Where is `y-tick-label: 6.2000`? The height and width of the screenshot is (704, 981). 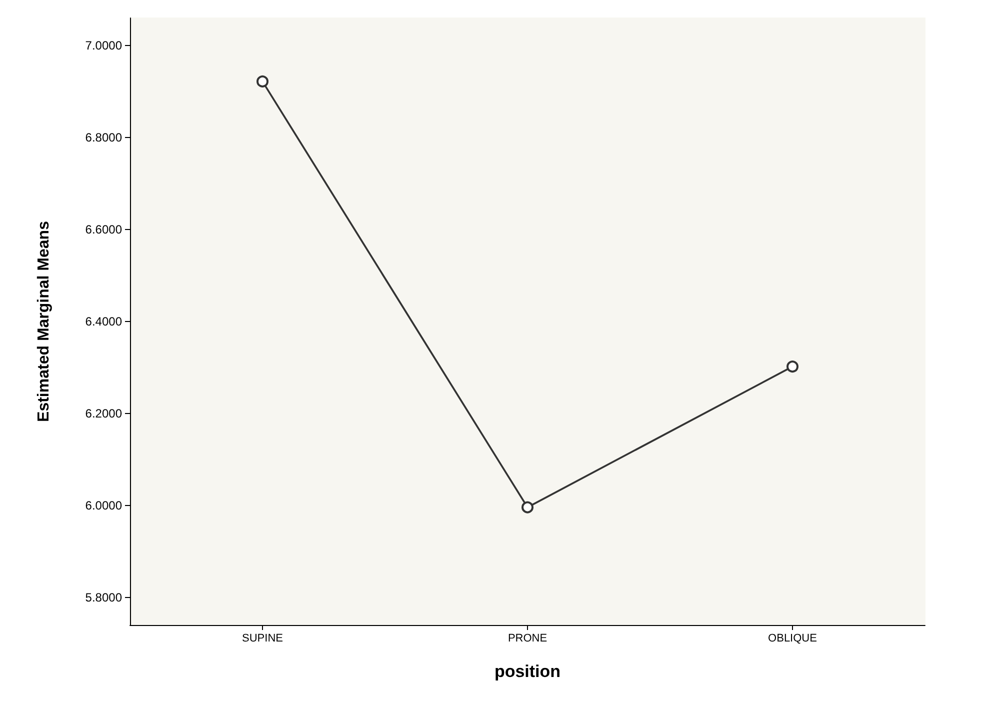
y-tick-label: 6.2000 is located at coordinates (103, 413).